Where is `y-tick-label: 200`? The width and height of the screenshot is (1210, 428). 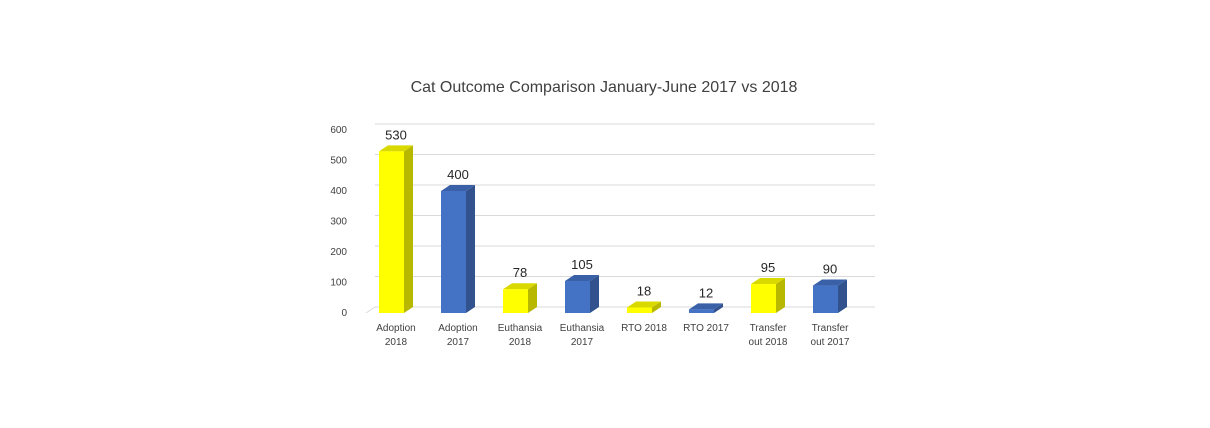
y-tick-label: 200 is located at coordinates (338, 252).